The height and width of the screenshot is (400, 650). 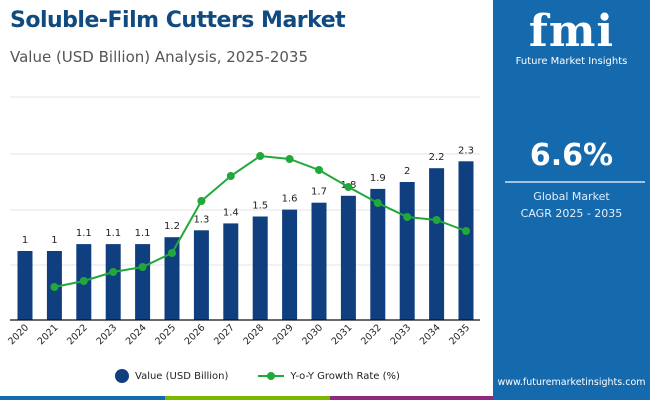 What do you see at coordinates (459, 334) in the screenshot?
I see `x-tick-label: 2035` at bounding box center [459, 334].